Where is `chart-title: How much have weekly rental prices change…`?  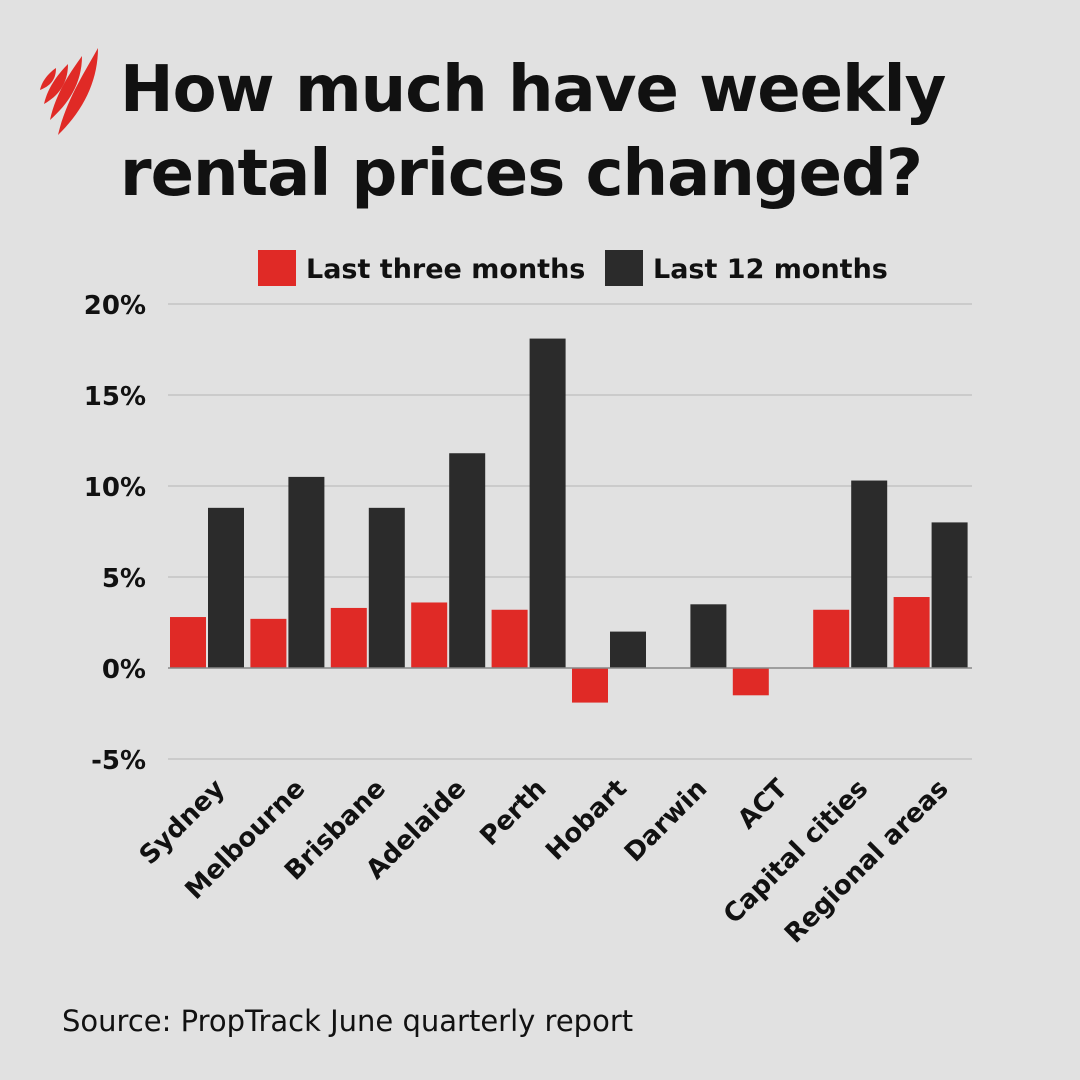 chart-title: How much have weekly rental prices change… is located at coordinates (533, 132).